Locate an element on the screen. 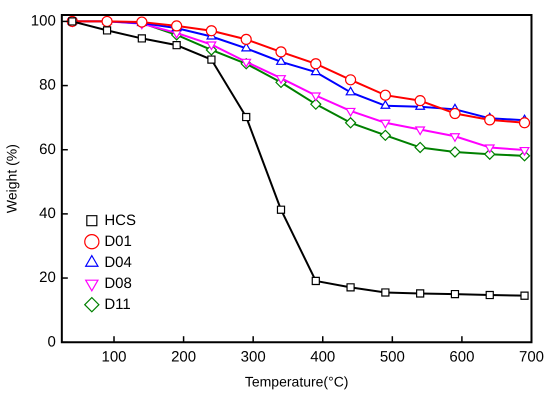 Image resolution: width=550 pixels, height=395 pixels. x-axis-title: Temperature(°C) is located at coordinates (296, 381).